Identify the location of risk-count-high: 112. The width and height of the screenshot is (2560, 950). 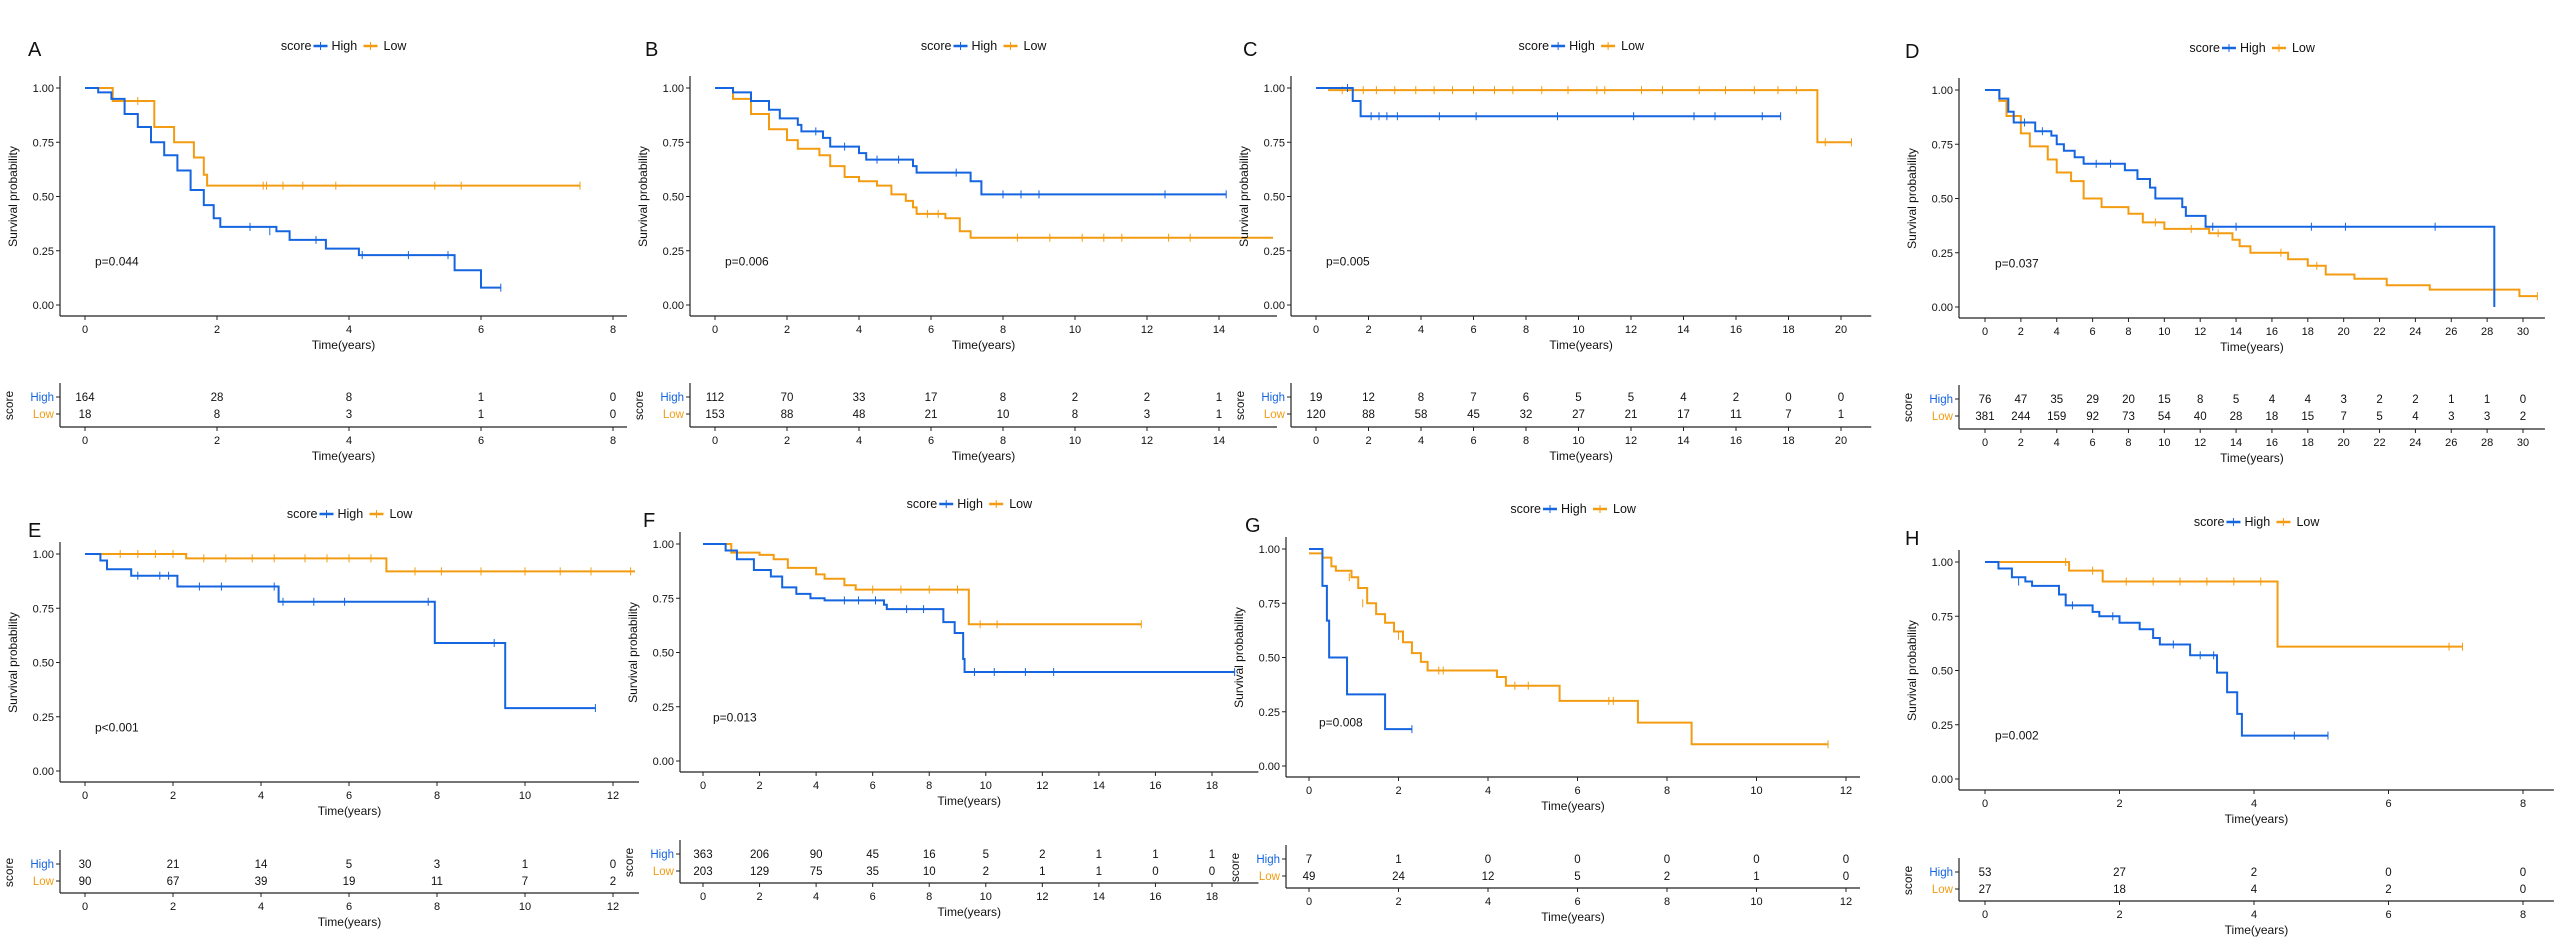
(715, 398).